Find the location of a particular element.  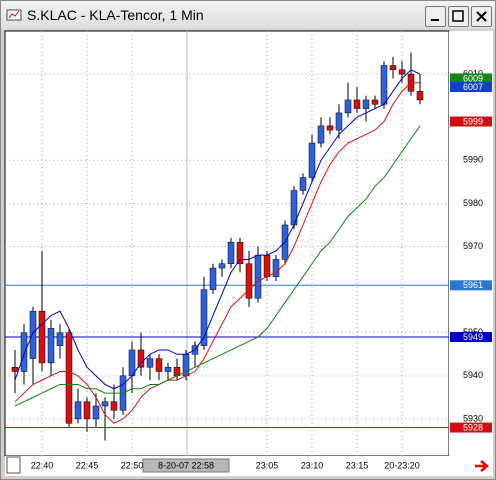

y-tick-label: 5990 is located at coordinates (473, 160).